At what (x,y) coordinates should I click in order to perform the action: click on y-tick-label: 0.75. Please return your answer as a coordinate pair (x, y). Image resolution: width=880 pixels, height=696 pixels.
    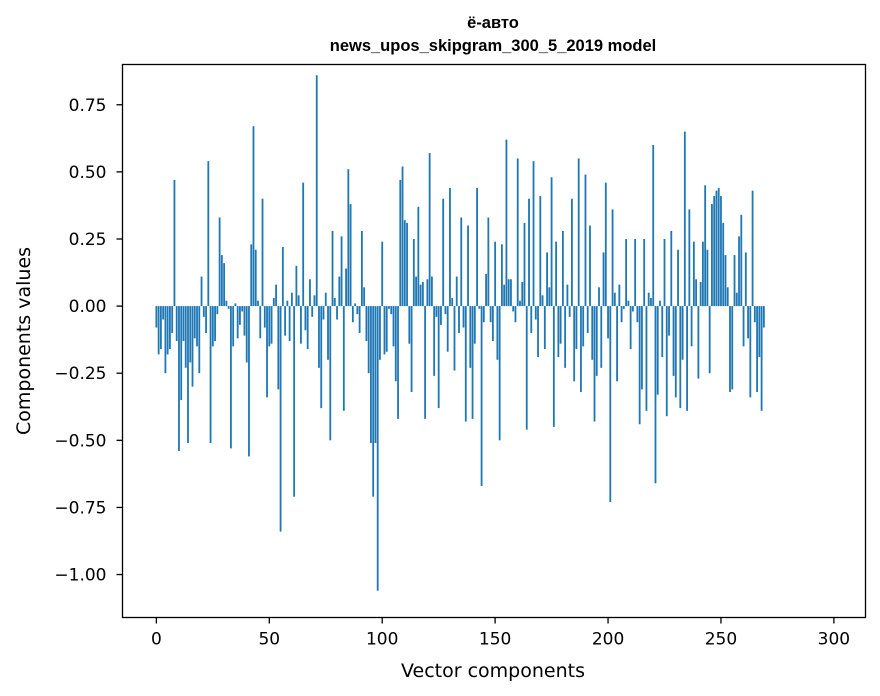
    Looking at the image, I should click on (88, 106).